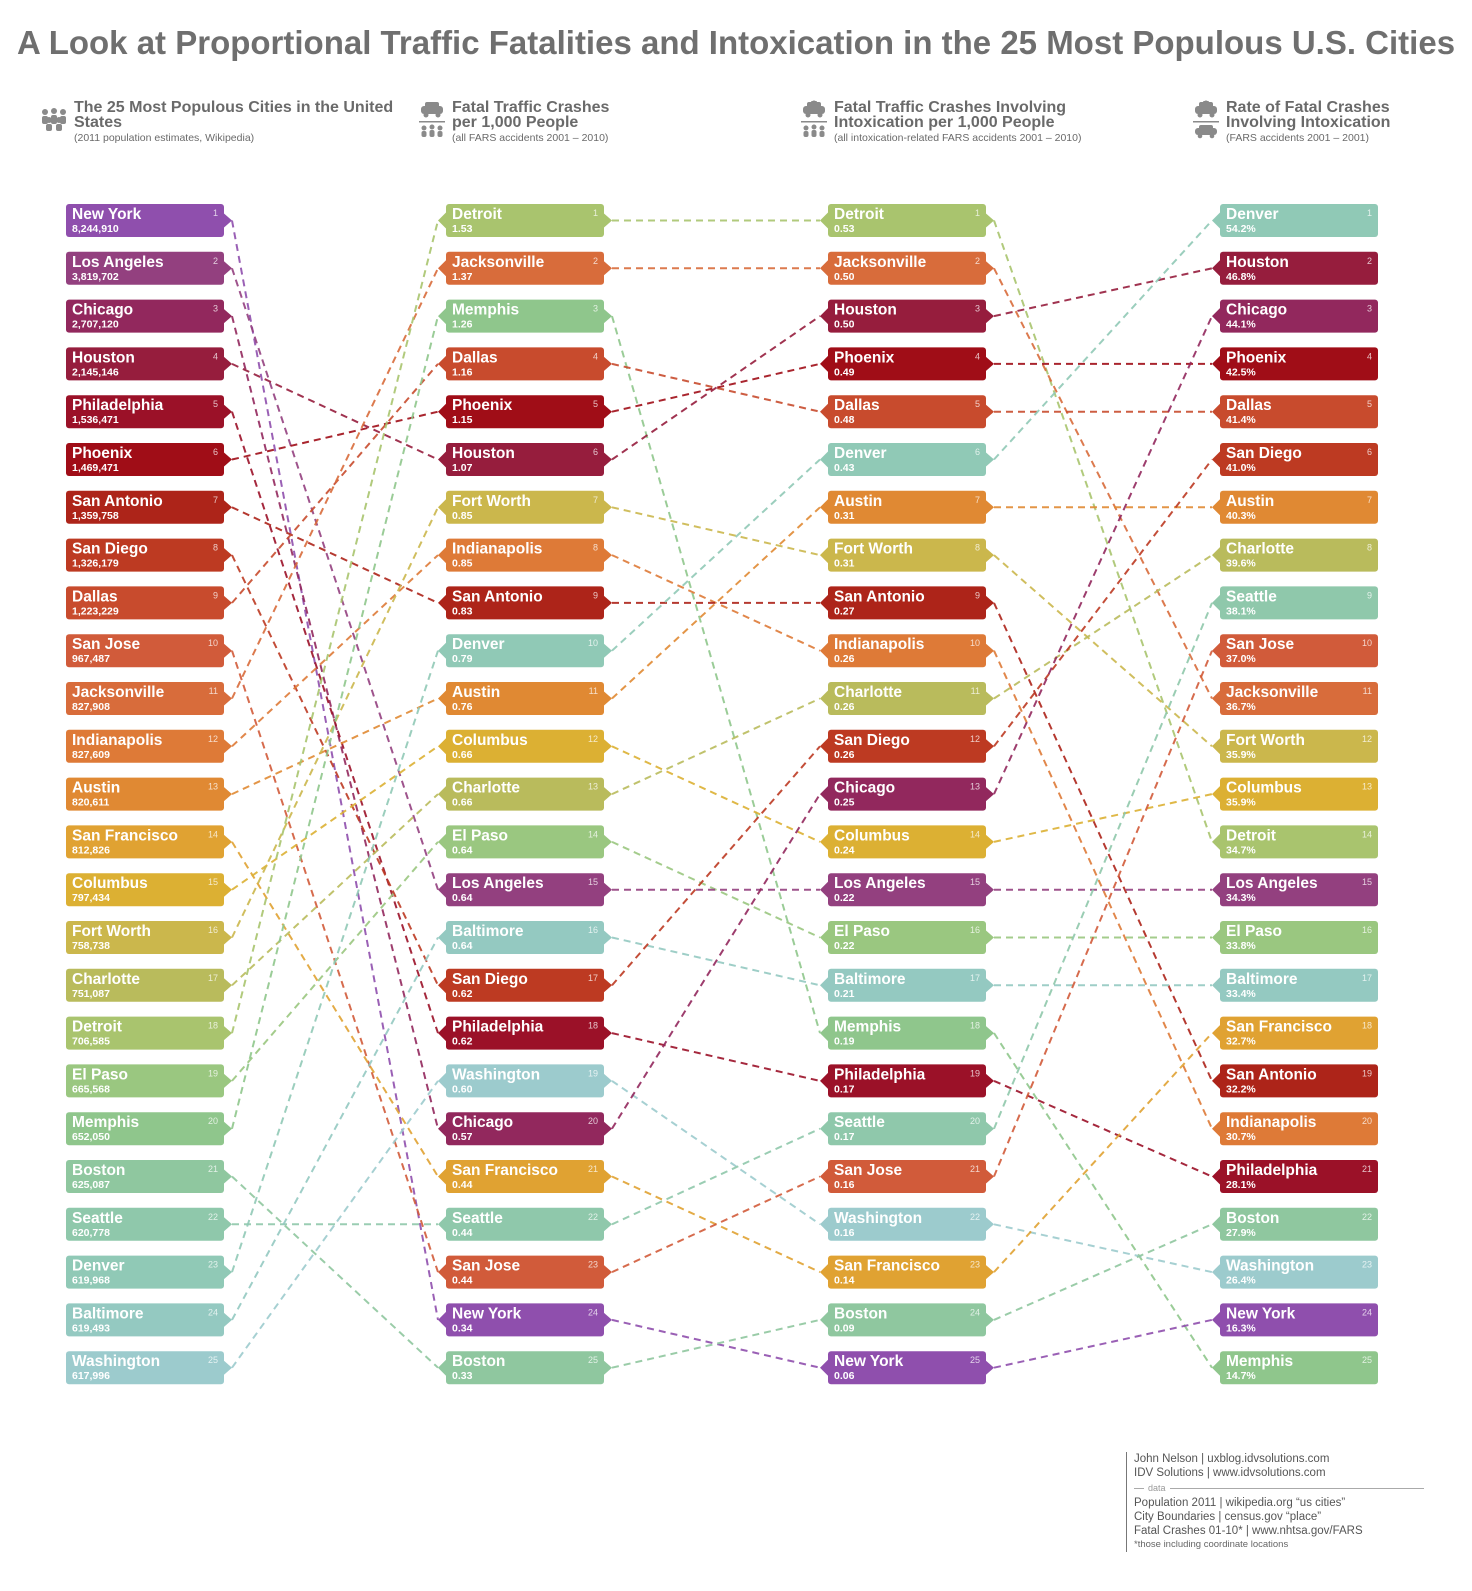 The width and height of the screenshot is (1472, 1591). Describe the element at coordinates (100, 1074) in the screenshot. I see `city-name: El Paso` at that location.